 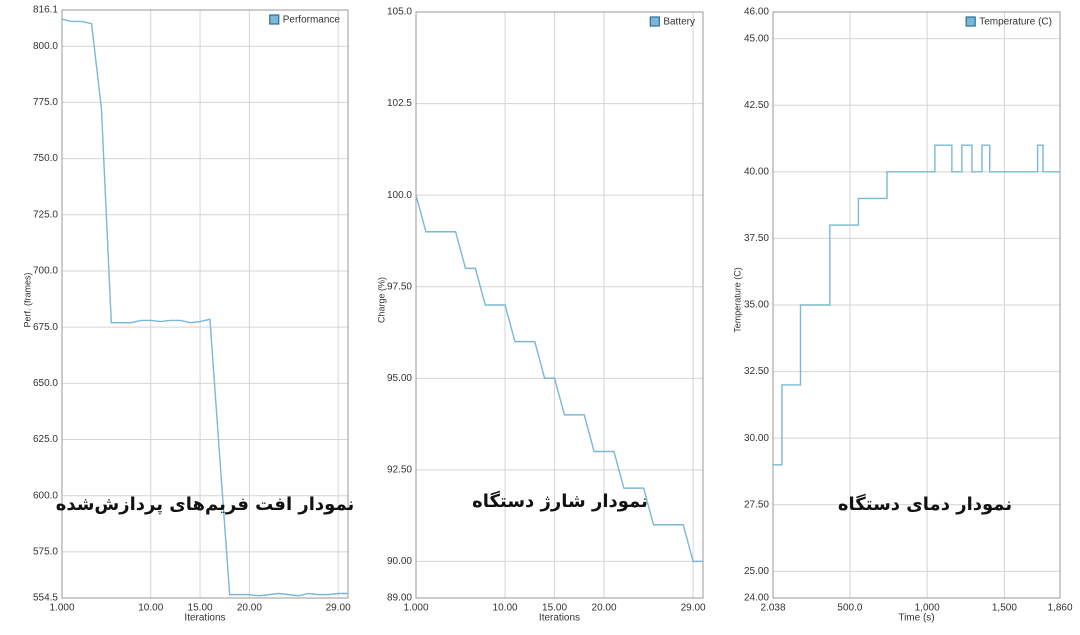 What do you see at coordinates (45, 327) in the screenshot?
I see `y-tick-label: 675.0` at bounding box center [45, 327].